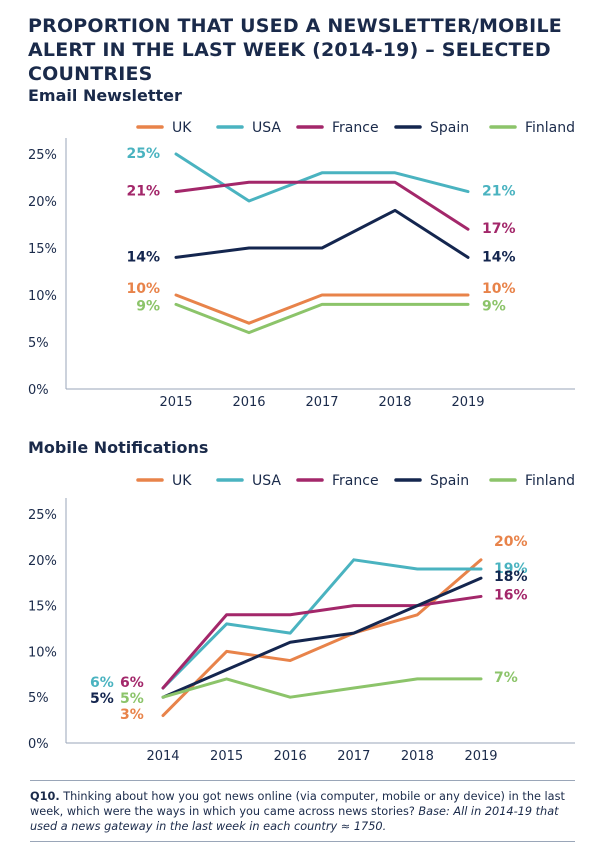  What do you see at coordinates (102, 683) in the screenshot?
I see `mobile-notifications-start-label-usa: 6%` at bounding box center [102, 683].